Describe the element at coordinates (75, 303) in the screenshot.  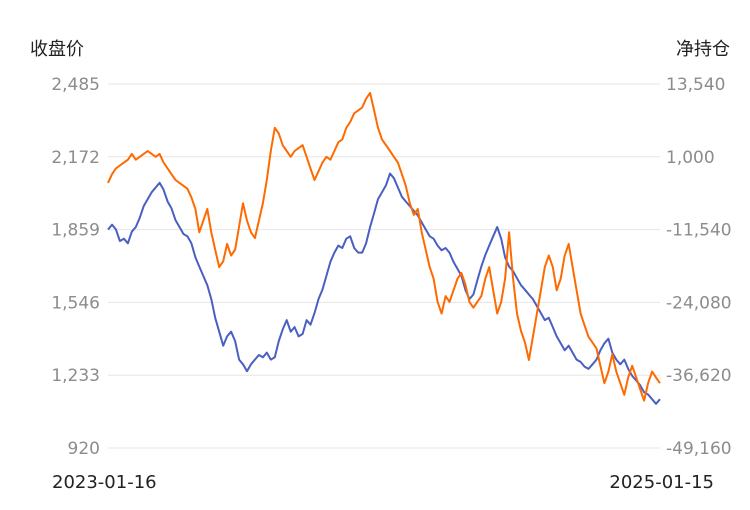
I see `y-left-tick-label: 1,546` at that location.